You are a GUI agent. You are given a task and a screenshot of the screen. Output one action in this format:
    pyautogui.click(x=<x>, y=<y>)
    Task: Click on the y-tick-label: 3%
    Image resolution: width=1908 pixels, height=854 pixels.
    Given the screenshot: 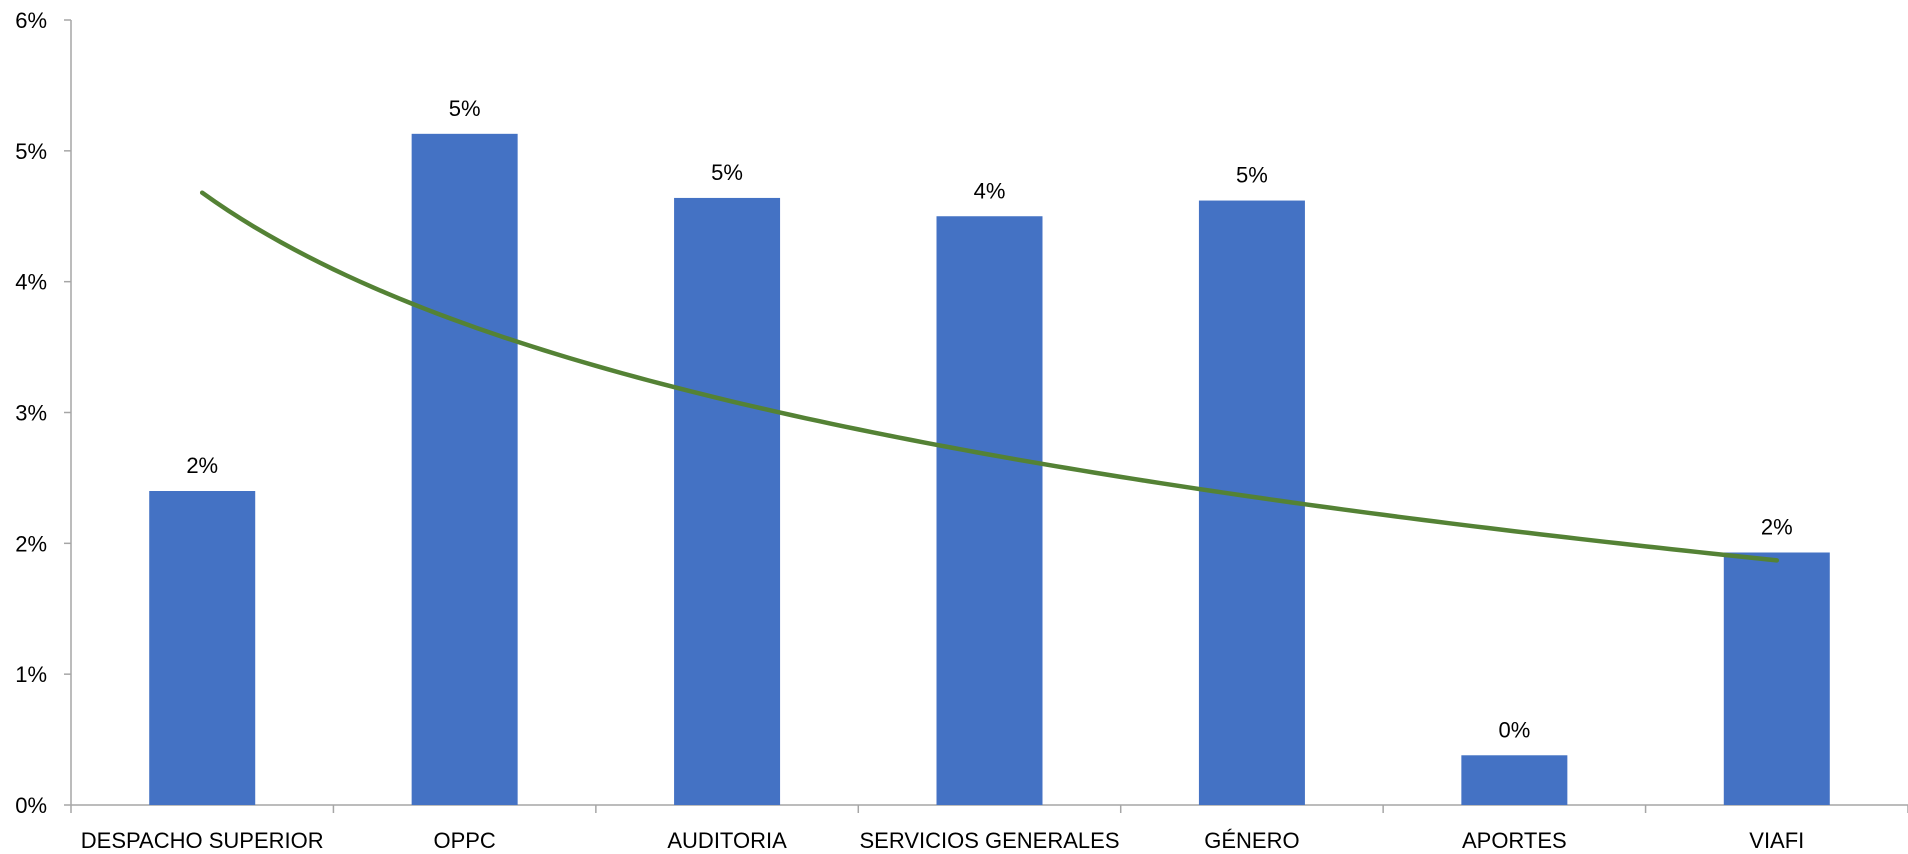 What is the action you would take?
    pyautogui.click(x=31, y=413)
    